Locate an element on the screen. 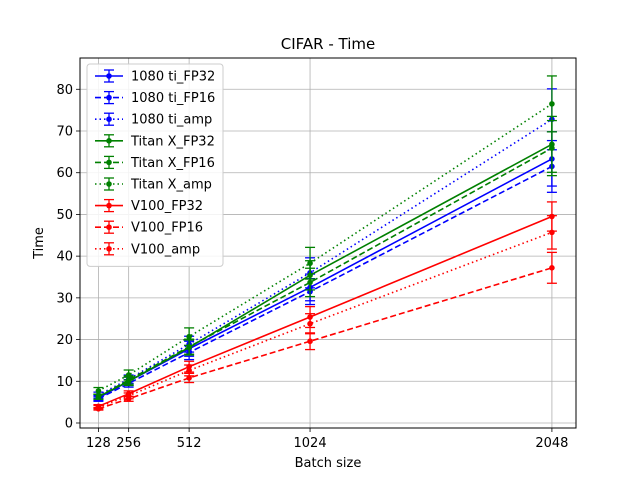 This screenshot has height=480, width=640. x-tick-label: 1024 is located at coordinates (310, 443).